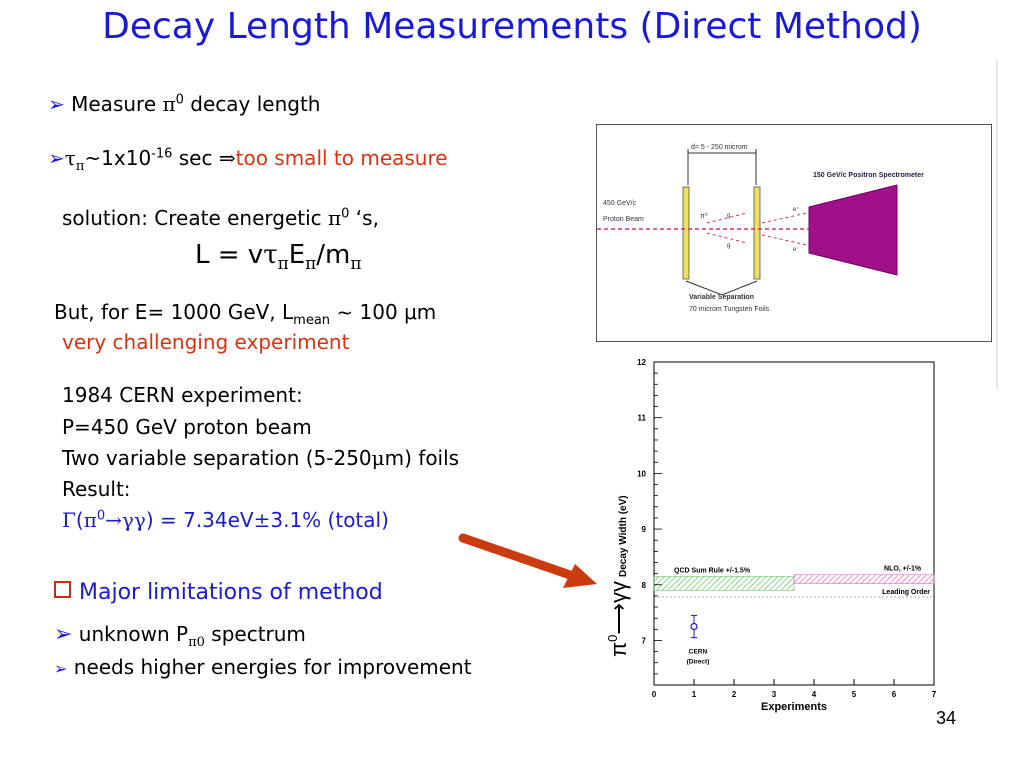 The height and width of the screenshot is (768, 1024). Describe the element at coordinates (642, 418) in the screenshot. I see `y-tick-label: 11` at that location.